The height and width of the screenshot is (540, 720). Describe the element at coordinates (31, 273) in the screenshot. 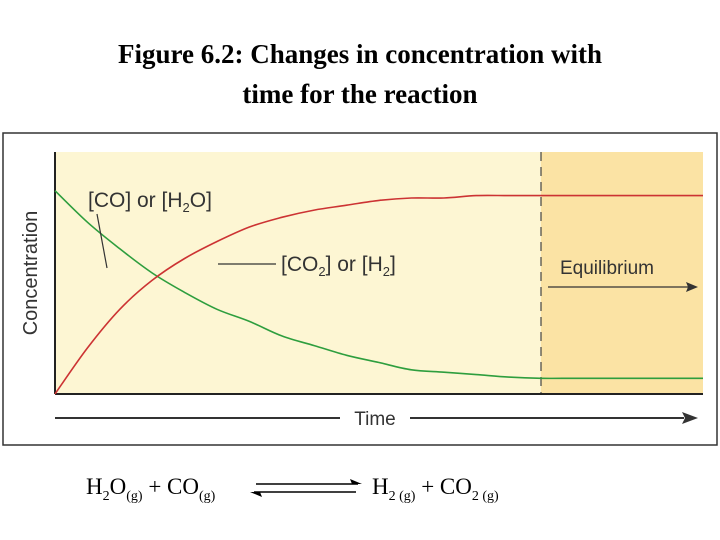

I see `y-axis-label: Concentration` at that location.